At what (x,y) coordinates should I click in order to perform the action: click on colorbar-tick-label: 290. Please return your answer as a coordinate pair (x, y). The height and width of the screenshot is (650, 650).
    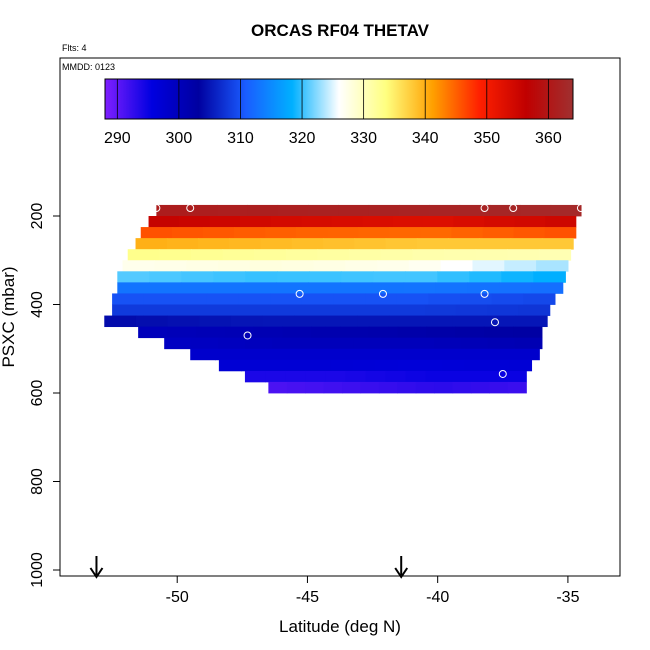
    Looking at the image, I should click on (117, 138).